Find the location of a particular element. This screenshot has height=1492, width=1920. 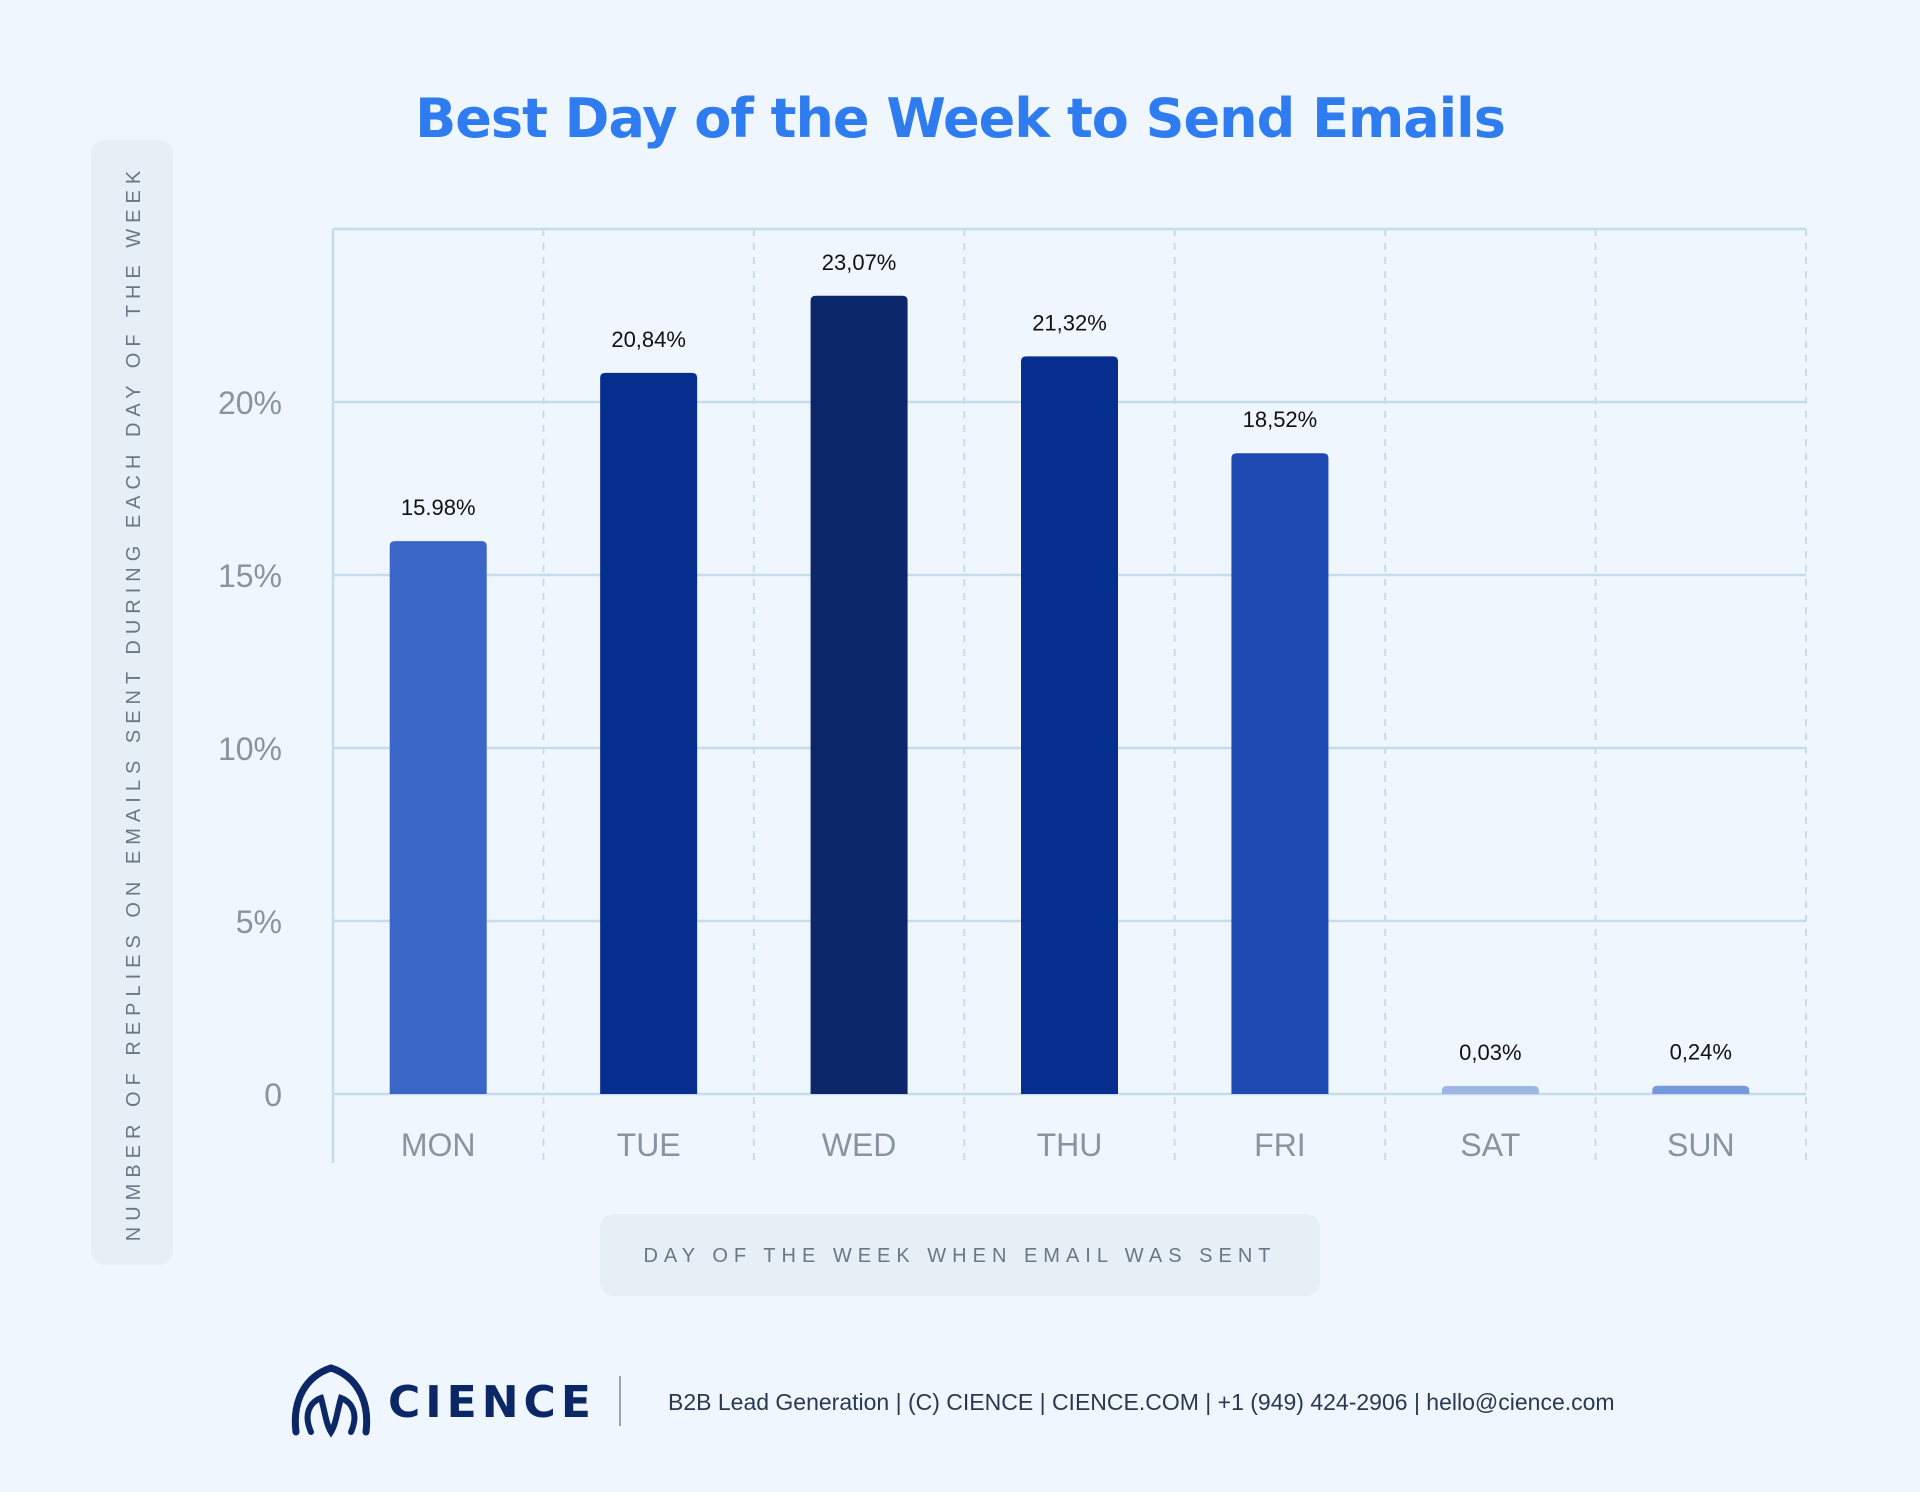

value-label-wed: 23,07% is located at coordinates (859, 262).